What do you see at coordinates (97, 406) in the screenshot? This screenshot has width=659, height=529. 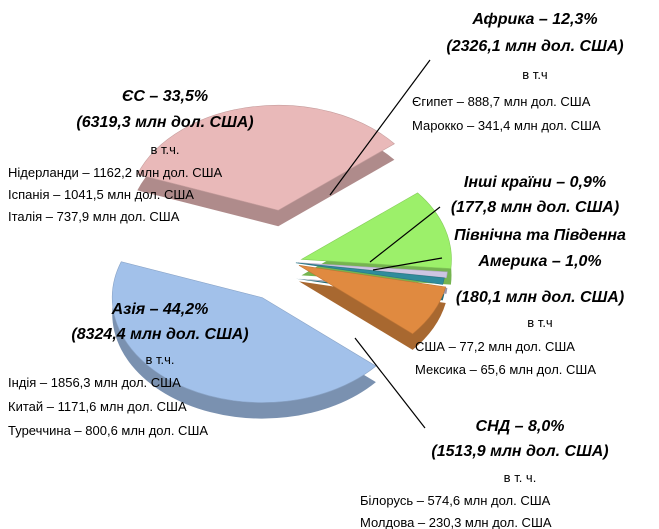 I see `slice-detail: Китай – 1171,6 млн дол. США` at bounding box center [97, 406].